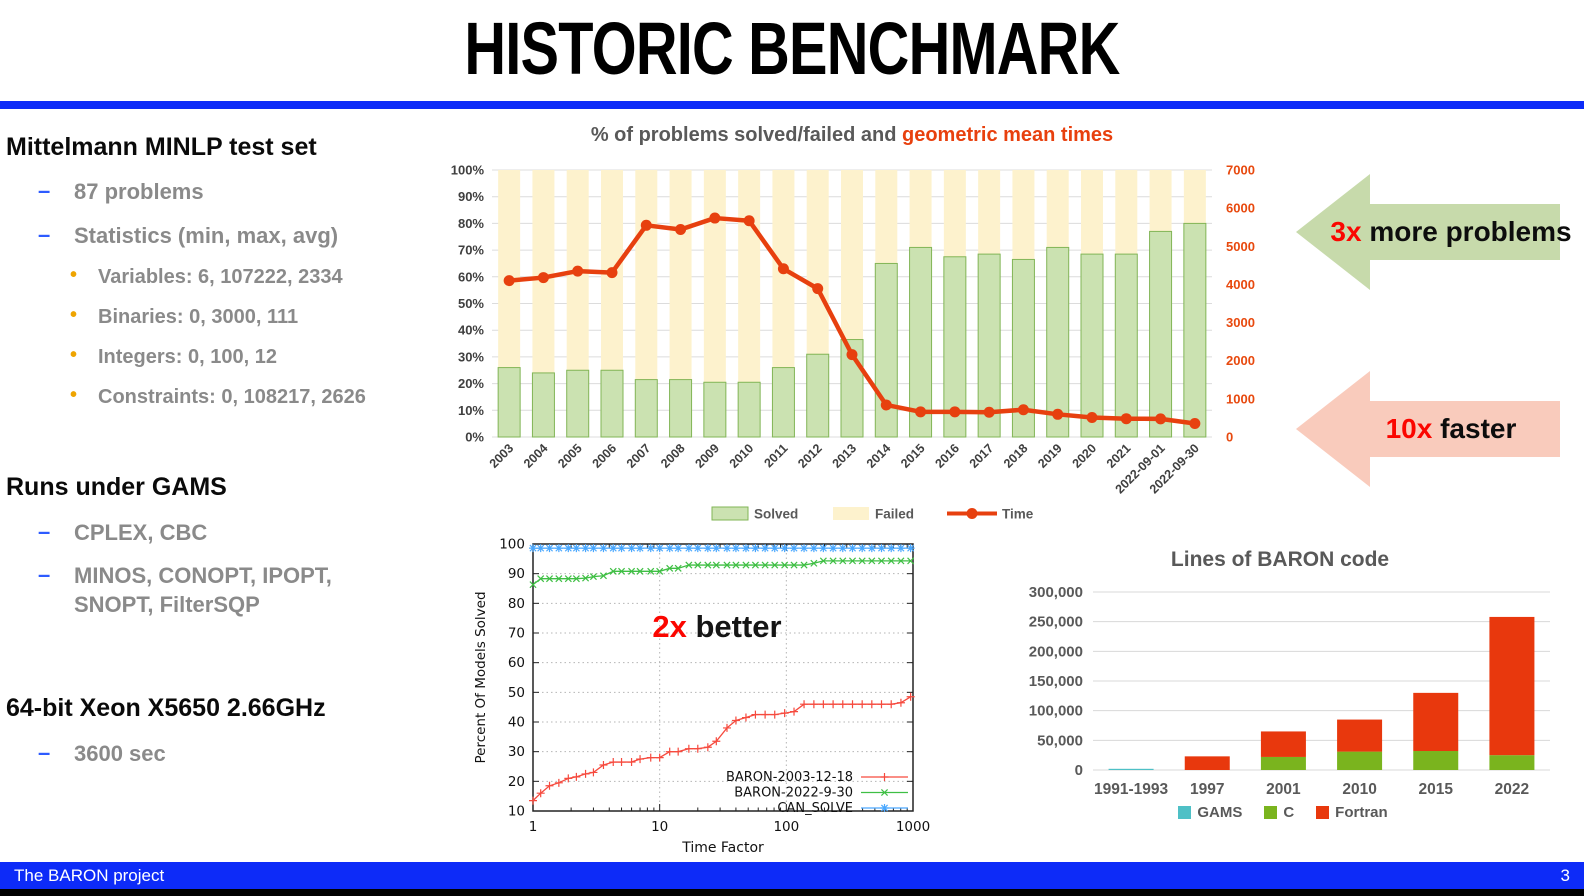 This screenshot has width=1584, height=896. What do you see at coordinates (792, 105) in the screenshot?
I see `title-divider` at bounding box center [792, 105].